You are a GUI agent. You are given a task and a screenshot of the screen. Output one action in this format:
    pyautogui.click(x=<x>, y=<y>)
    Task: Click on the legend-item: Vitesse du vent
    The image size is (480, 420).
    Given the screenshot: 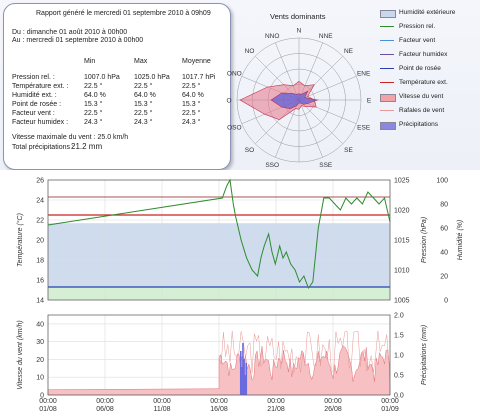 What is the action you would take?
    pyautogui.click(x=428, y=97)
    